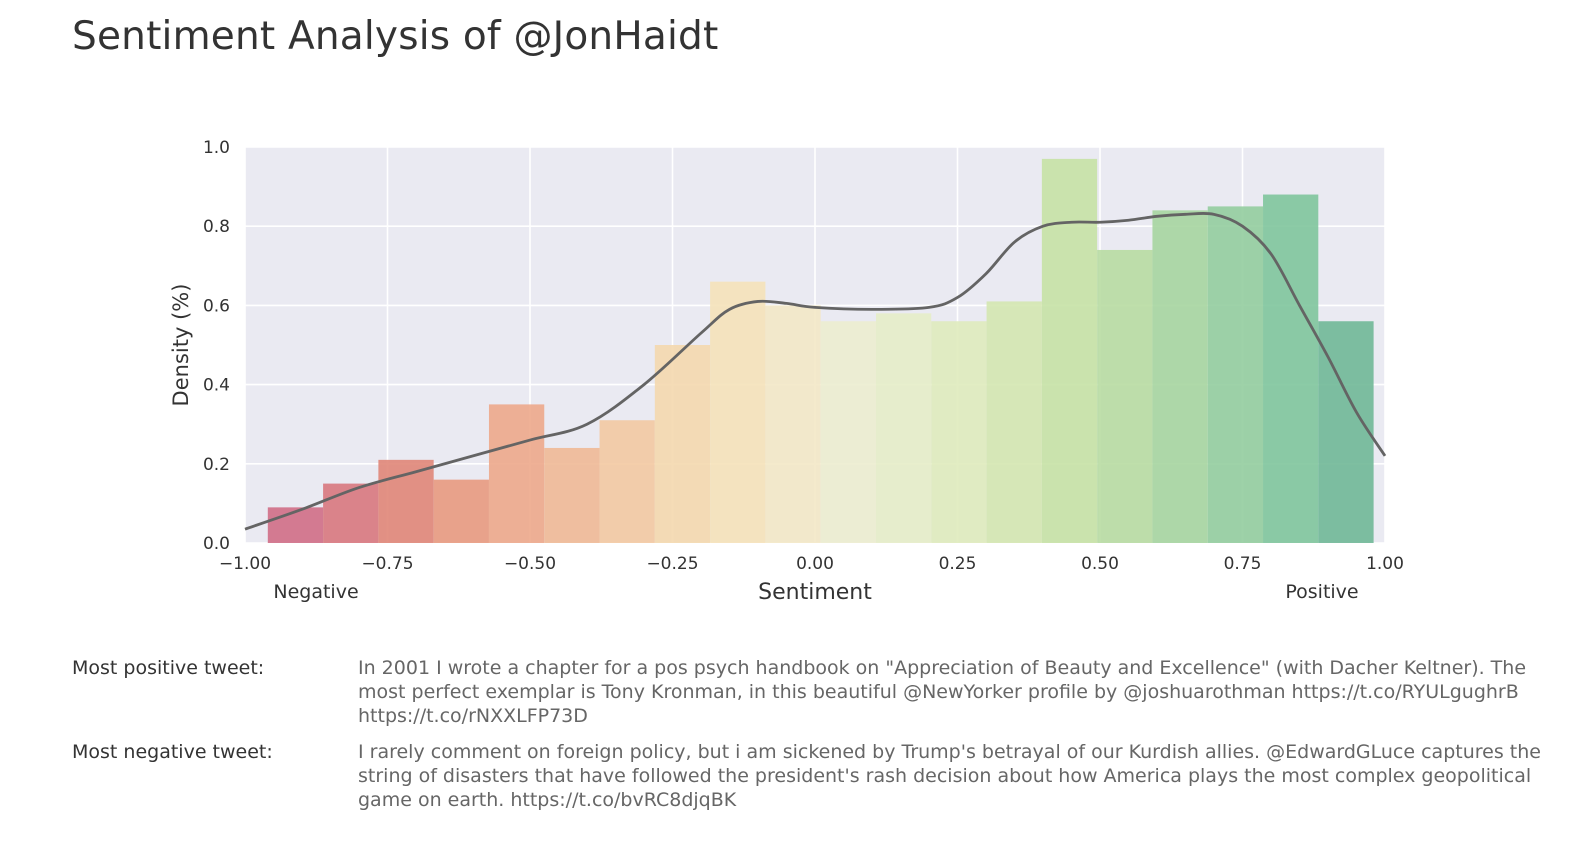  What do you see at coordinates (672, 564) in the screenshot?
I see `x-tick-label: −0.25` at bounding box center [672, 564].